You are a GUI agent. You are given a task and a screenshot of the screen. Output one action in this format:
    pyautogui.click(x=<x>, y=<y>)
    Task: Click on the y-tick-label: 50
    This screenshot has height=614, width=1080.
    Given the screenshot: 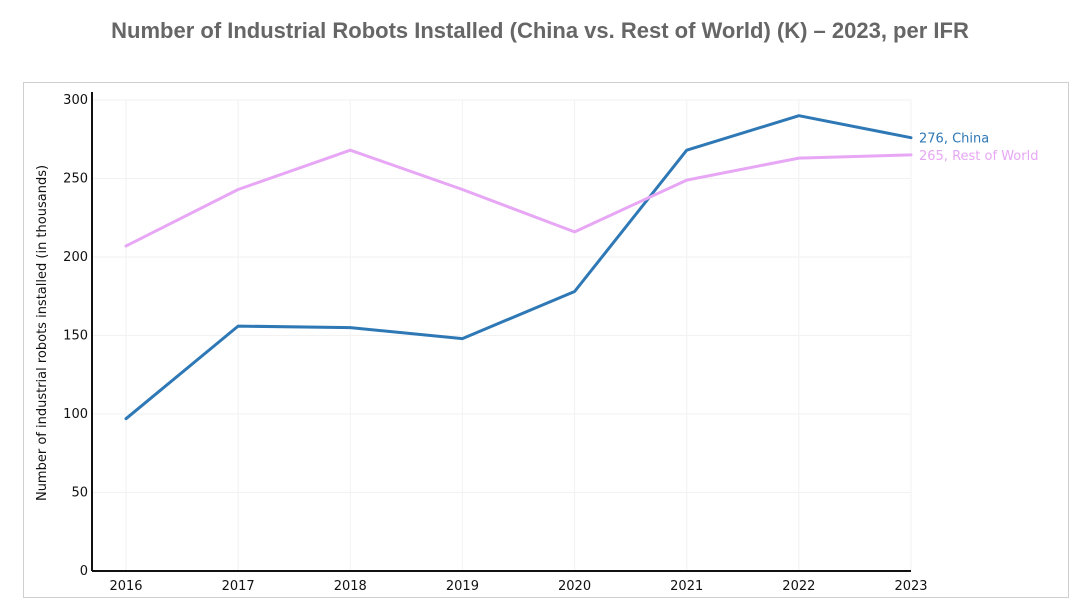 What is the action you would take?
    pyautogui.click(x=79, y=493)
    